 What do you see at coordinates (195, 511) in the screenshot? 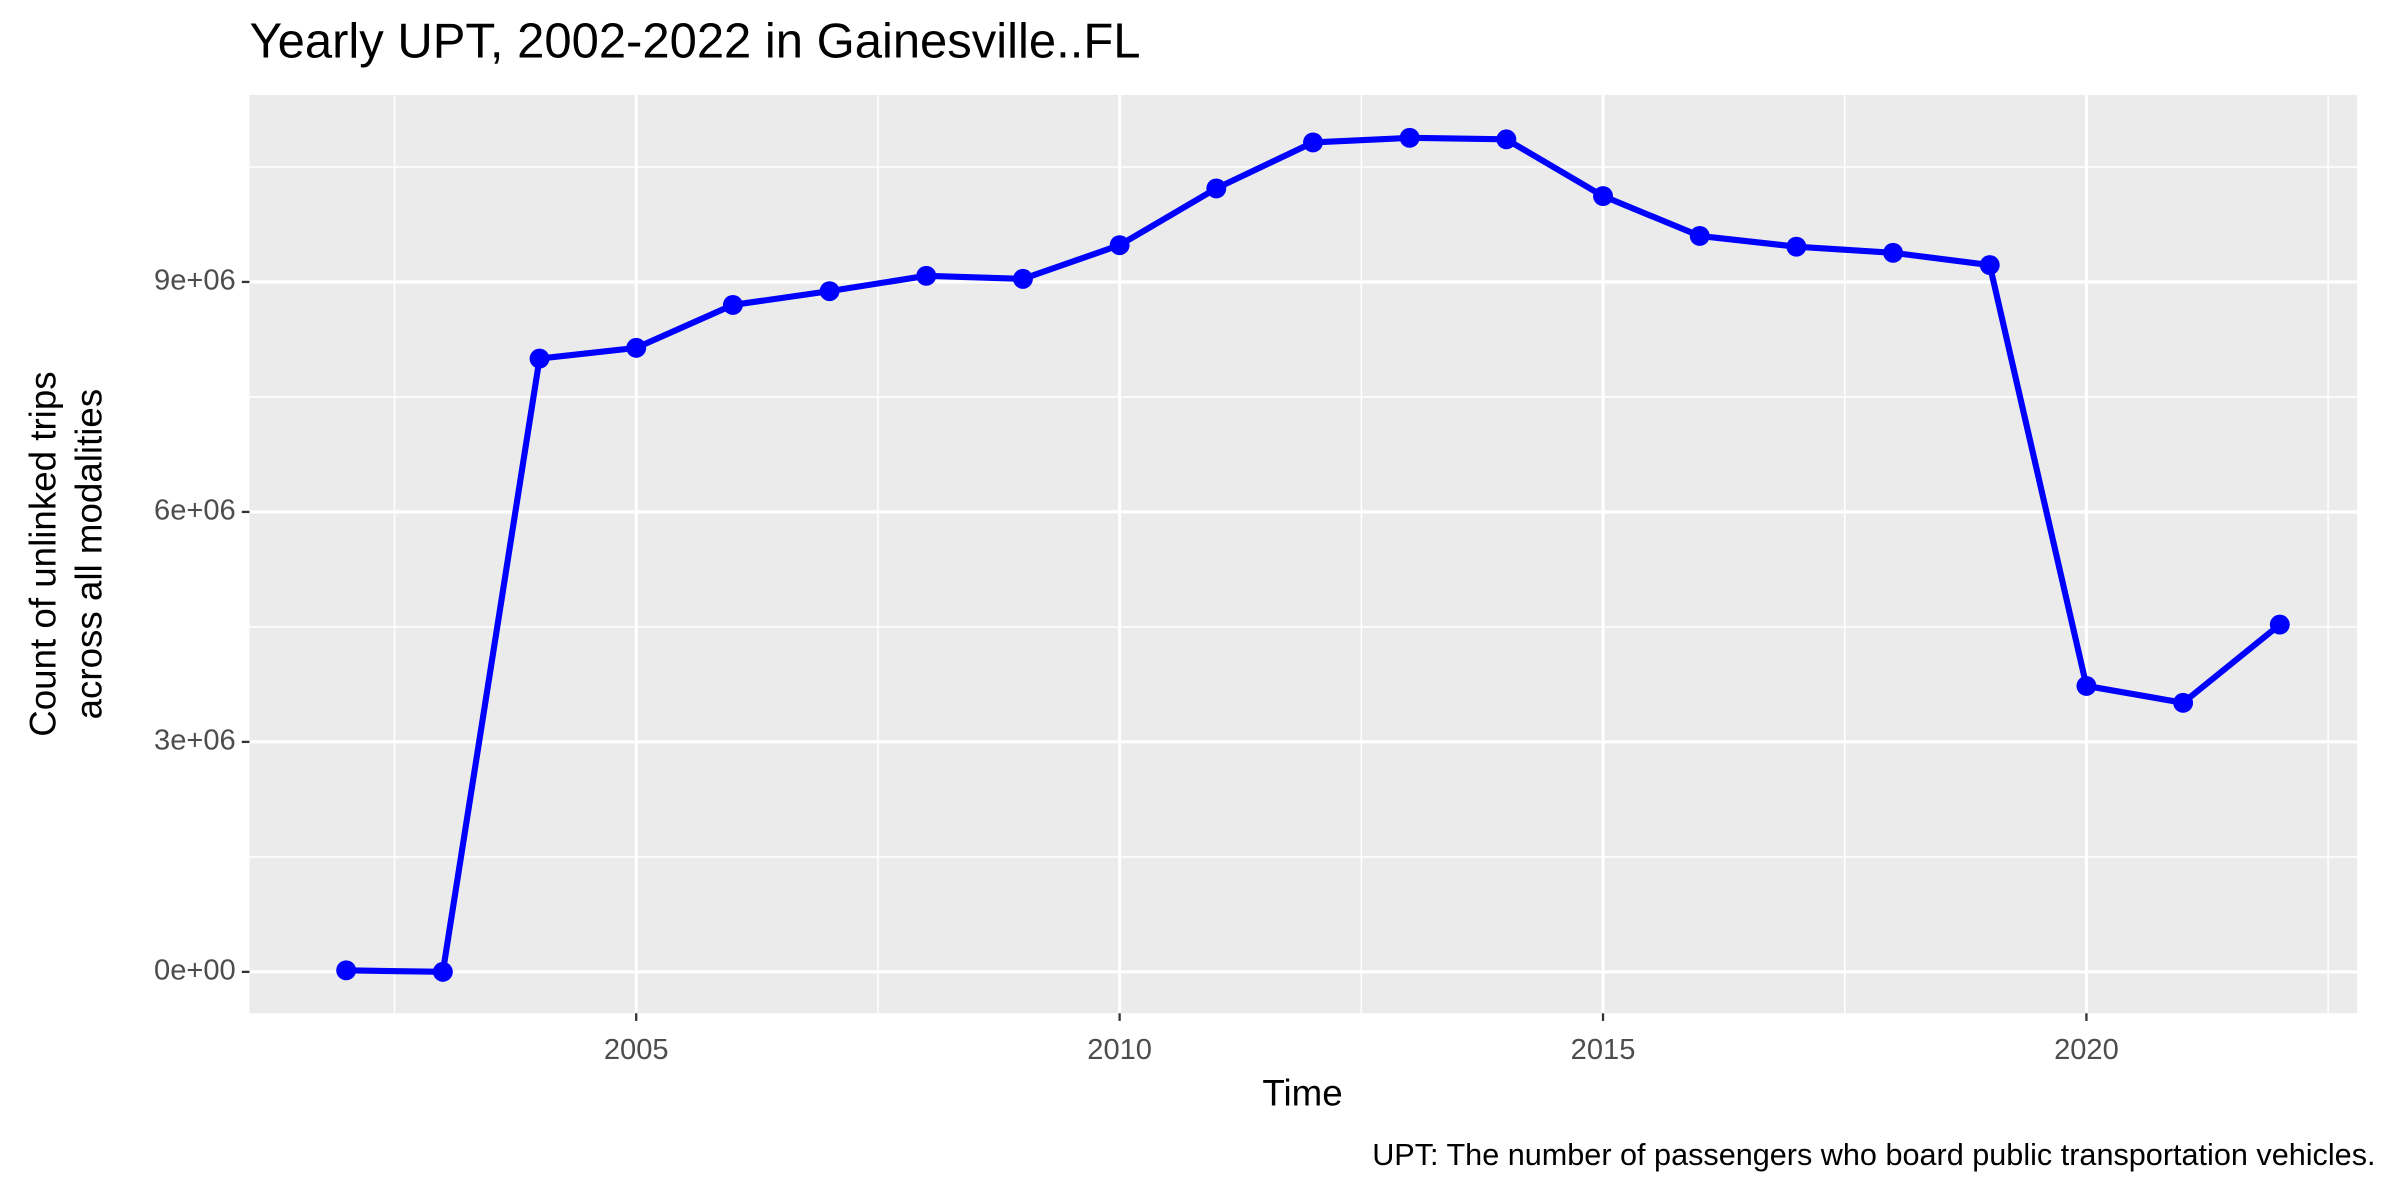
I see `y-tick-label: 6e+06` at bounding box center [195, 511].